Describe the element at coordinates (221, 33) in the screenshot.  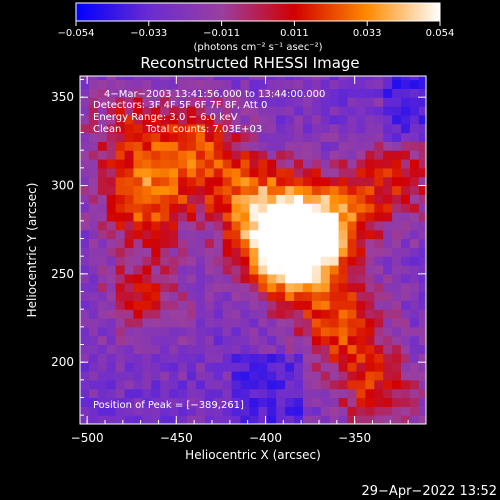
I see `colorbar-tick-label: −0.011` at that location.